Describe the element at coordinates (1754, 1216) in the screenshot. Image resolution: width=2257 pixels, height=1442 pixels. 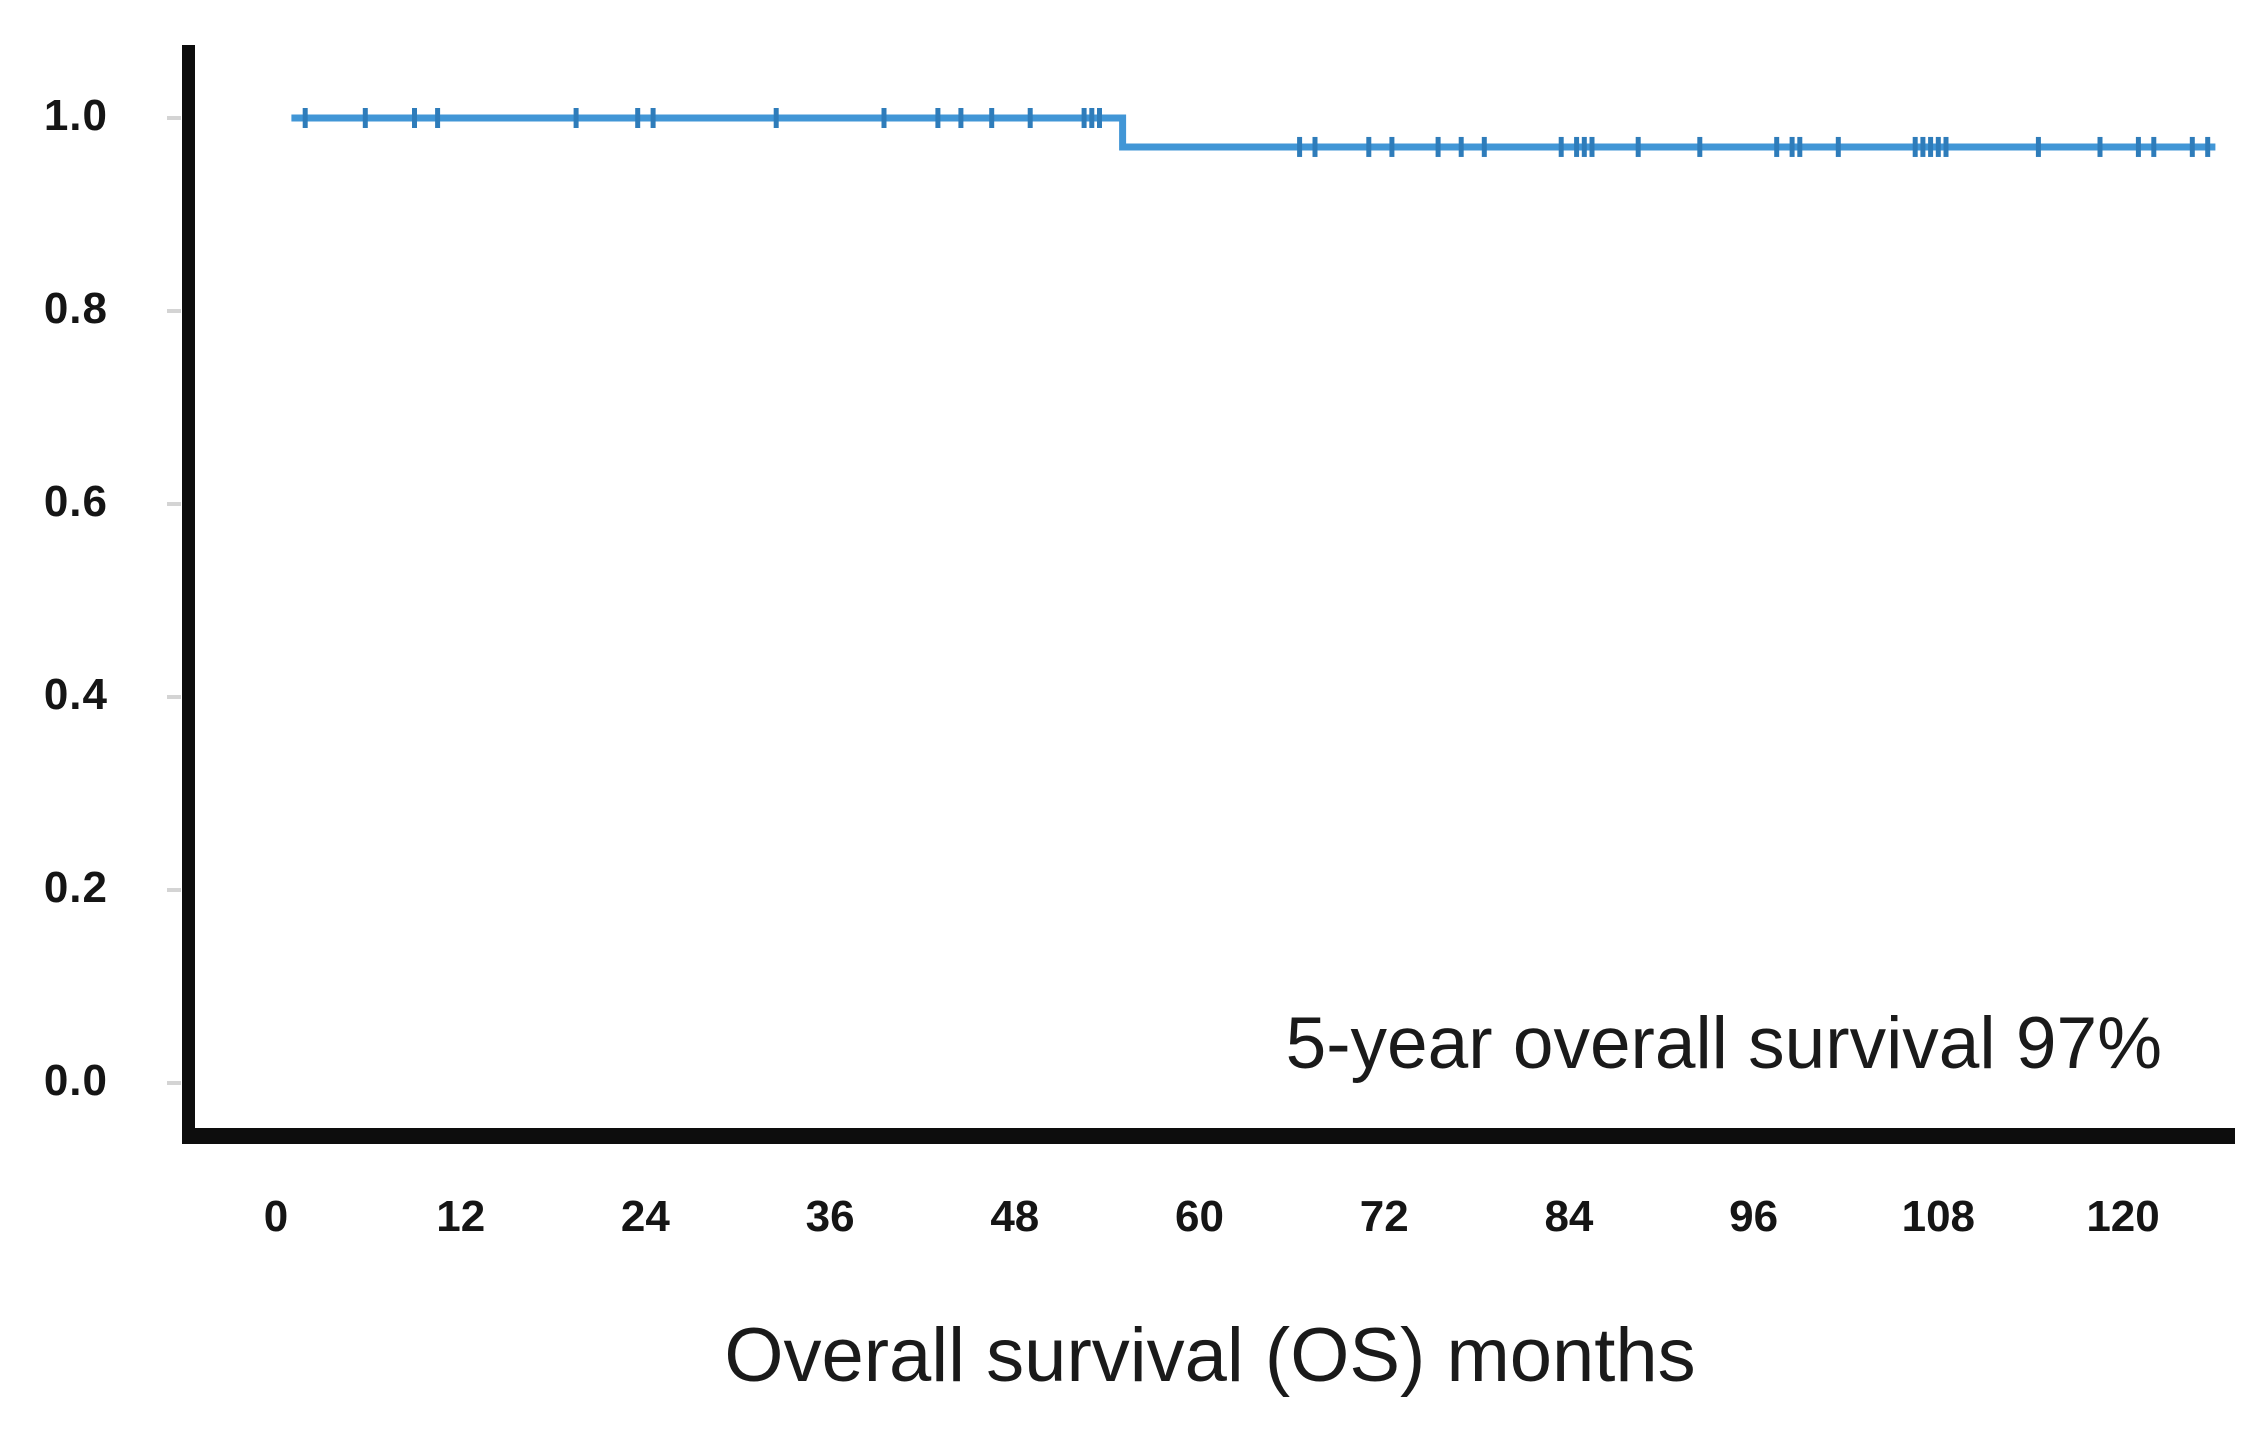
I see `x-tick-label-96: 96` at that location.